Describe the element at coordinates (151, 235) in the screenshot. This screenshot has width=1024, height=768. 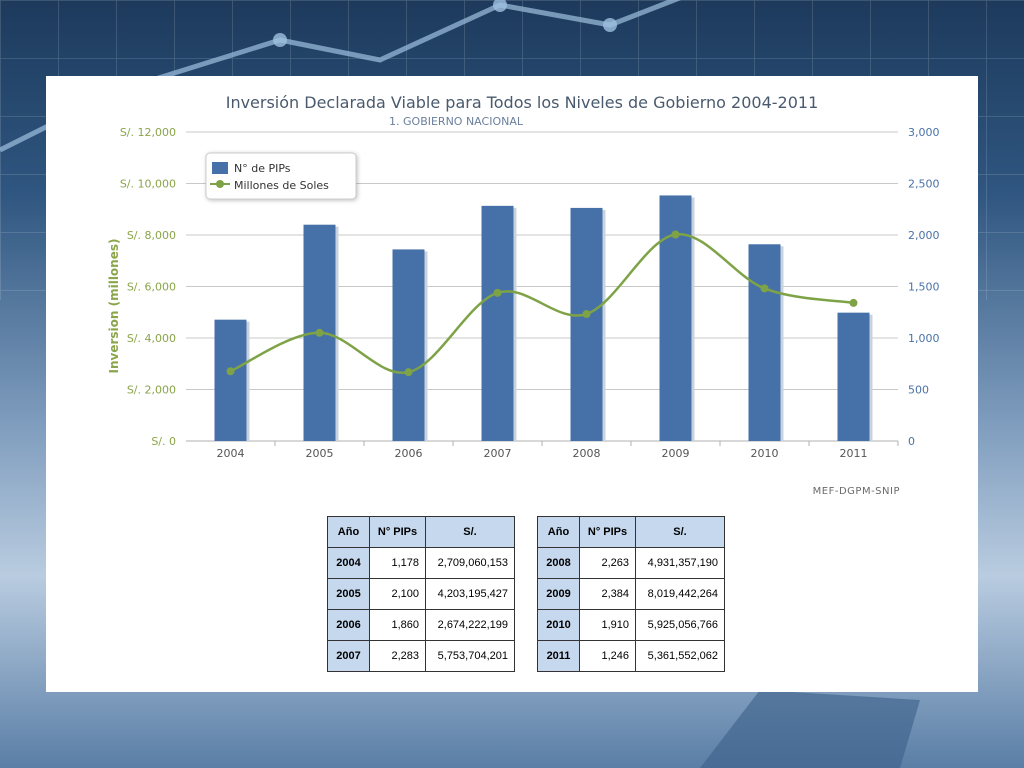
I see `left-tick-label: S/. 8,000` at that location.